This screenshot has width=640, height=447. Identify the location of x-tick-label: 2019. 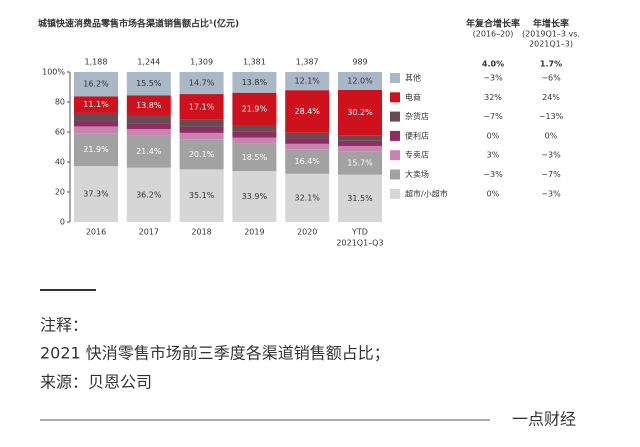
(254, 232).